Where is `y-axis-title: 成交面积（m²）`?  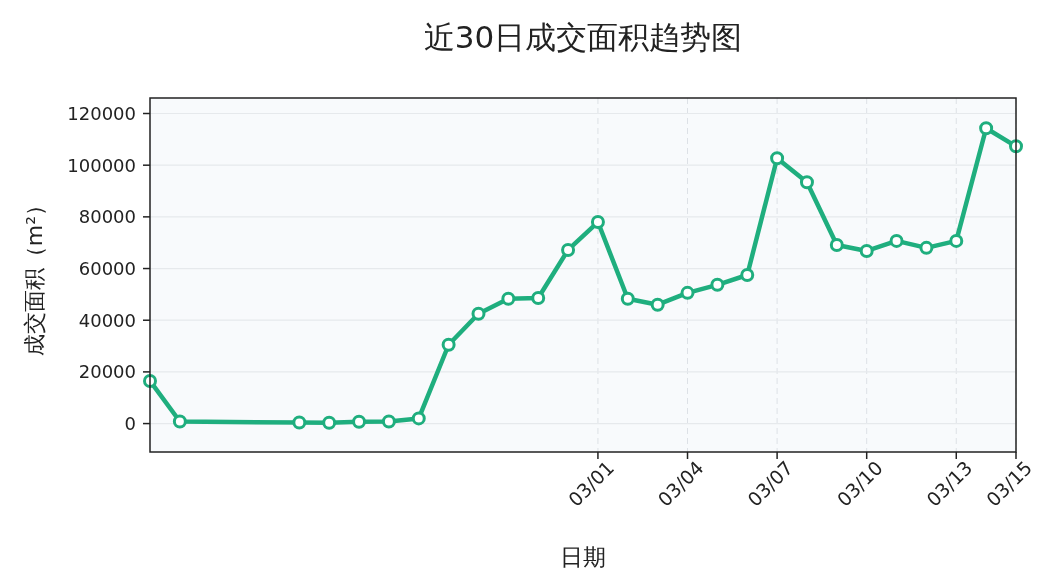 y-axis-title: 成交面积（m²） is located at coordinates (34, 275).